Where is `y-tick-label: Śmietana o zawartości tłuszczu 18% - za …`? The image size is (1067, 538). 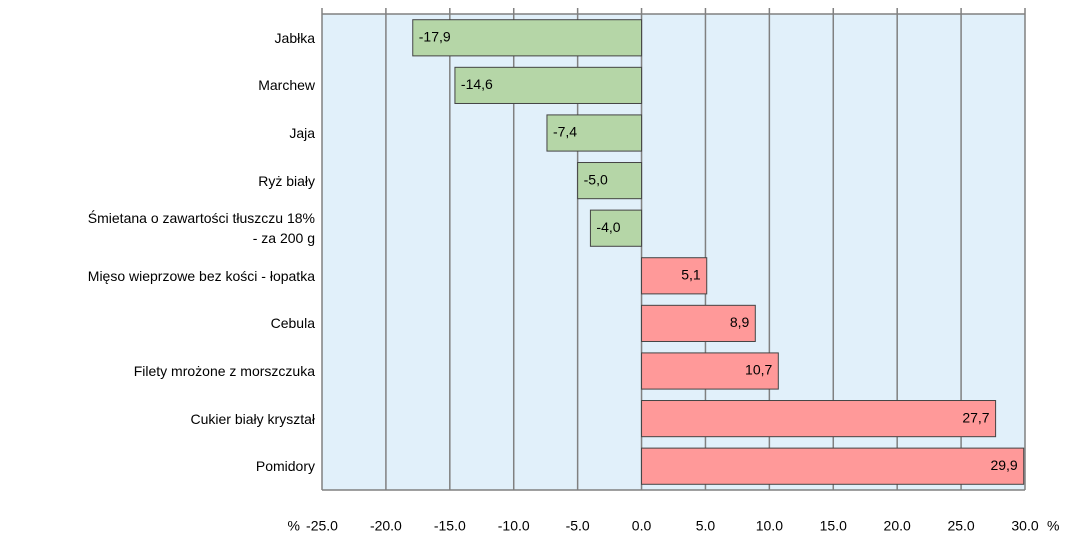
y-tick-label: Śmietana o zawartości tłuszczu 18% - za … is located at coordinates (201, 228).